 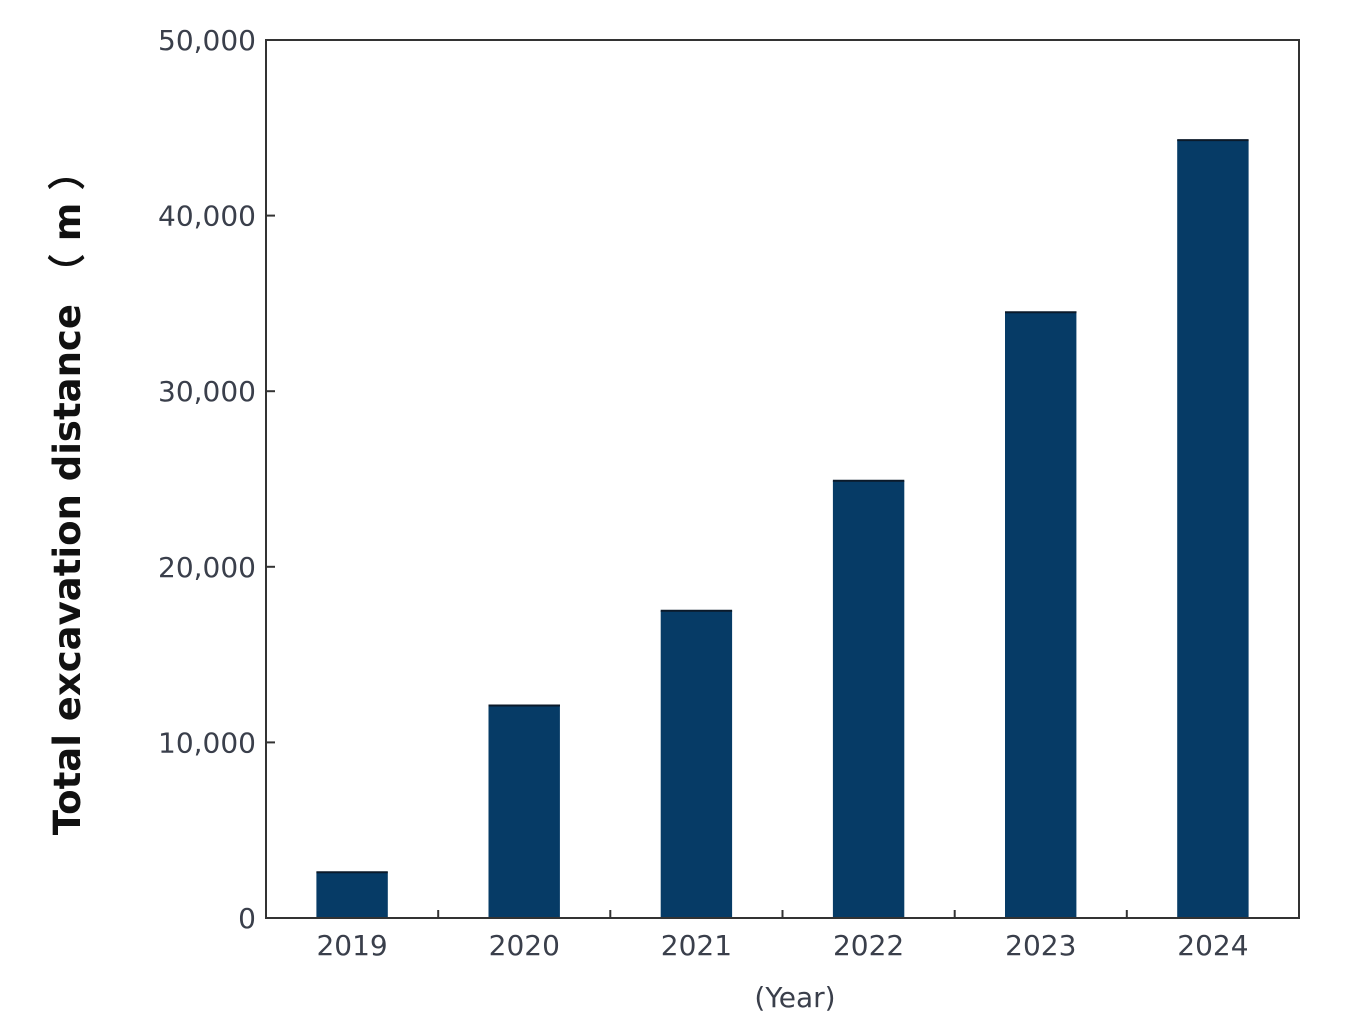 I want to click on y-tick-label-20000: 20,000, so click(x=207, y=567).